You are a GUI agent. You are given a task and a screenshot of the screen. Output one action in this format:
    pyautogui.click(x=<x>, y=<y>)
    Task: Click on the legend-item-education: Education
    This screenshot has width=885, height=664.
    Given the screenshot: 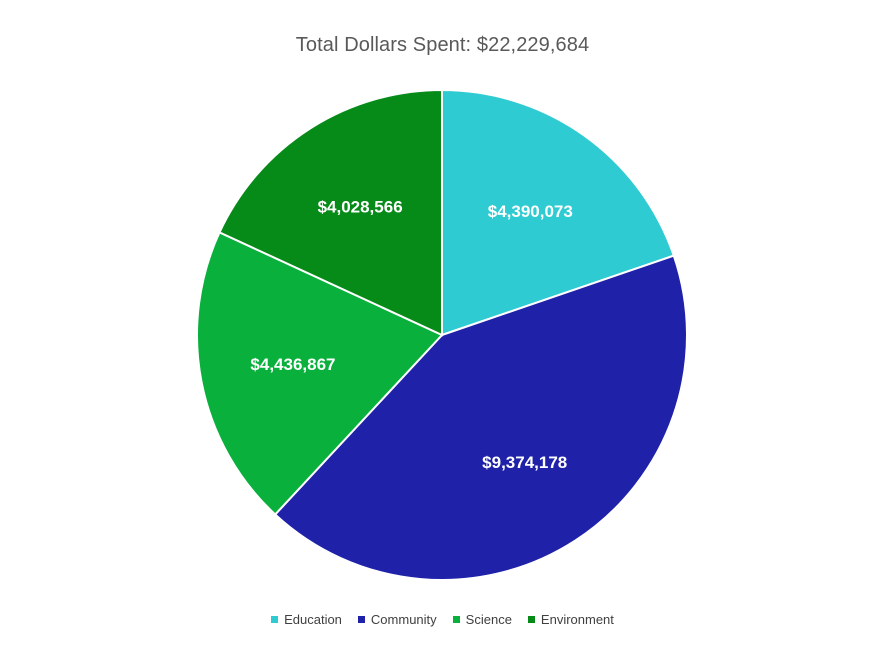 What is the action you would take?
    pyautogui.click(x=306, y=619)
    